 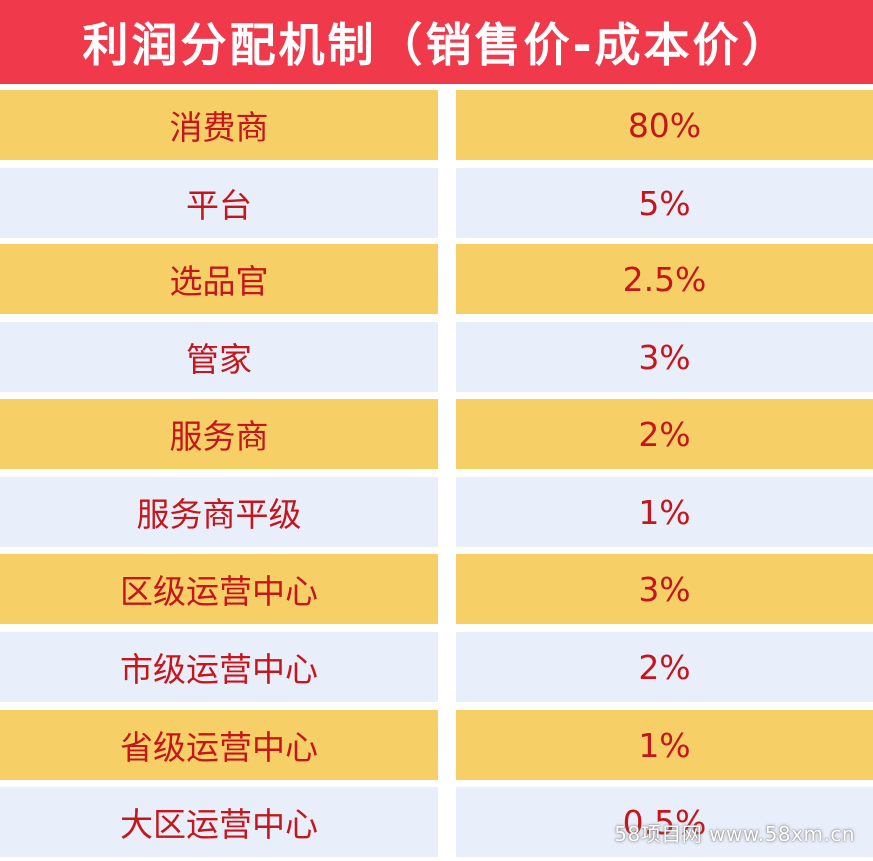 What do you see at coordinates (219, 203) in the screenshot?
I see `role-cell: 平台` at bounding box center [219, 203].